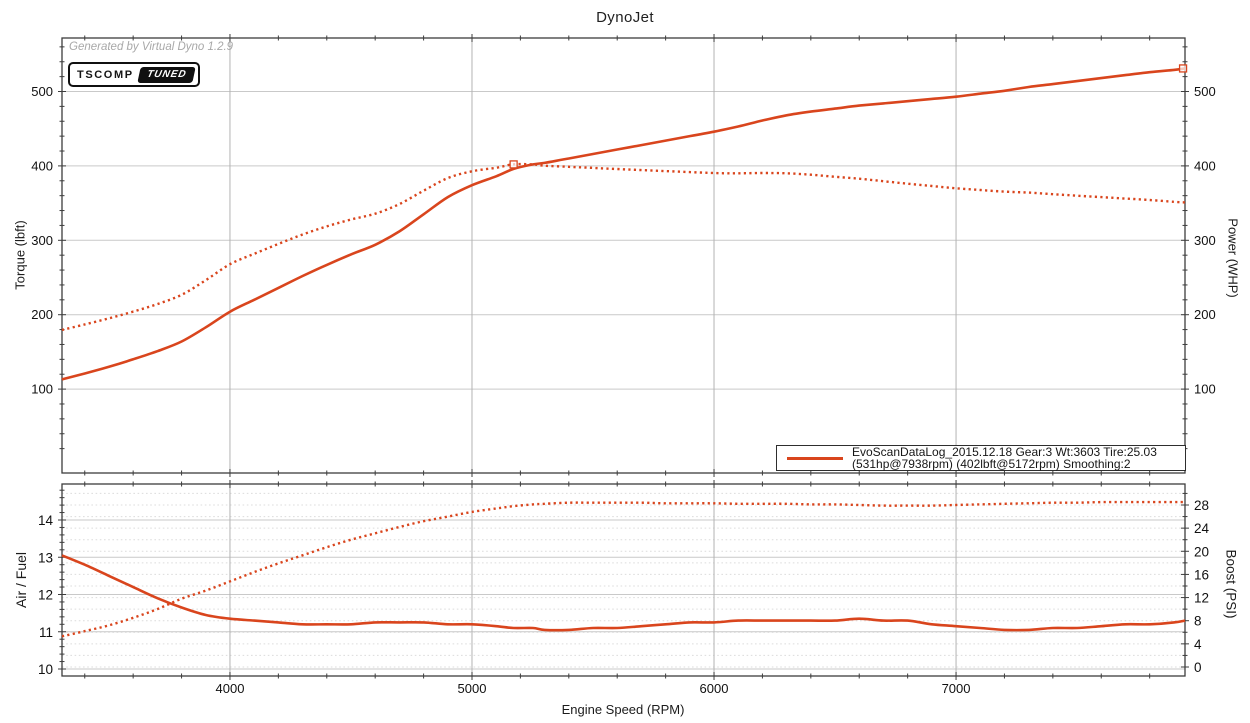  I want to click on torque-tick-label: 300, so click(42, 240).